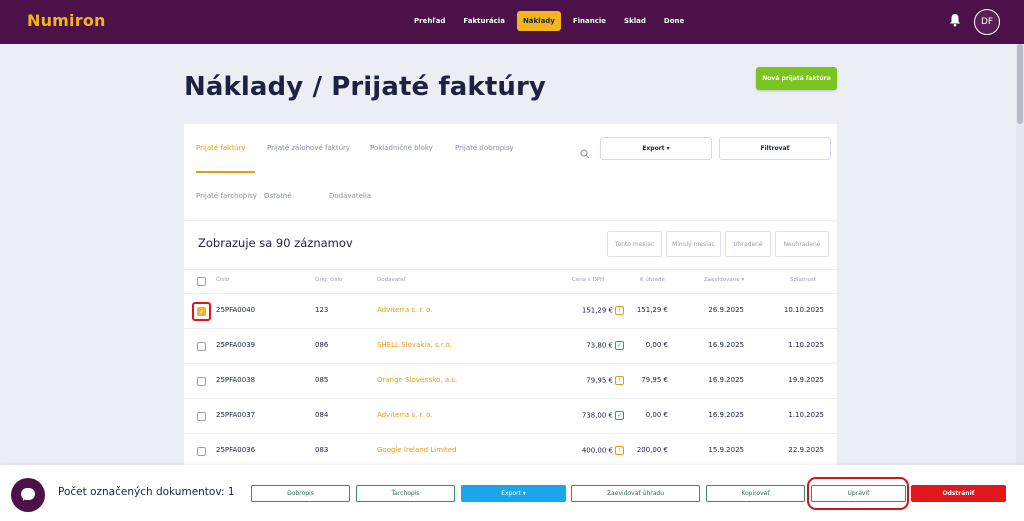  What do you see at coordinates (1020, 84) in the screenshot?
I see `scrollbar-thumb` at bounding box center [1020, 84].